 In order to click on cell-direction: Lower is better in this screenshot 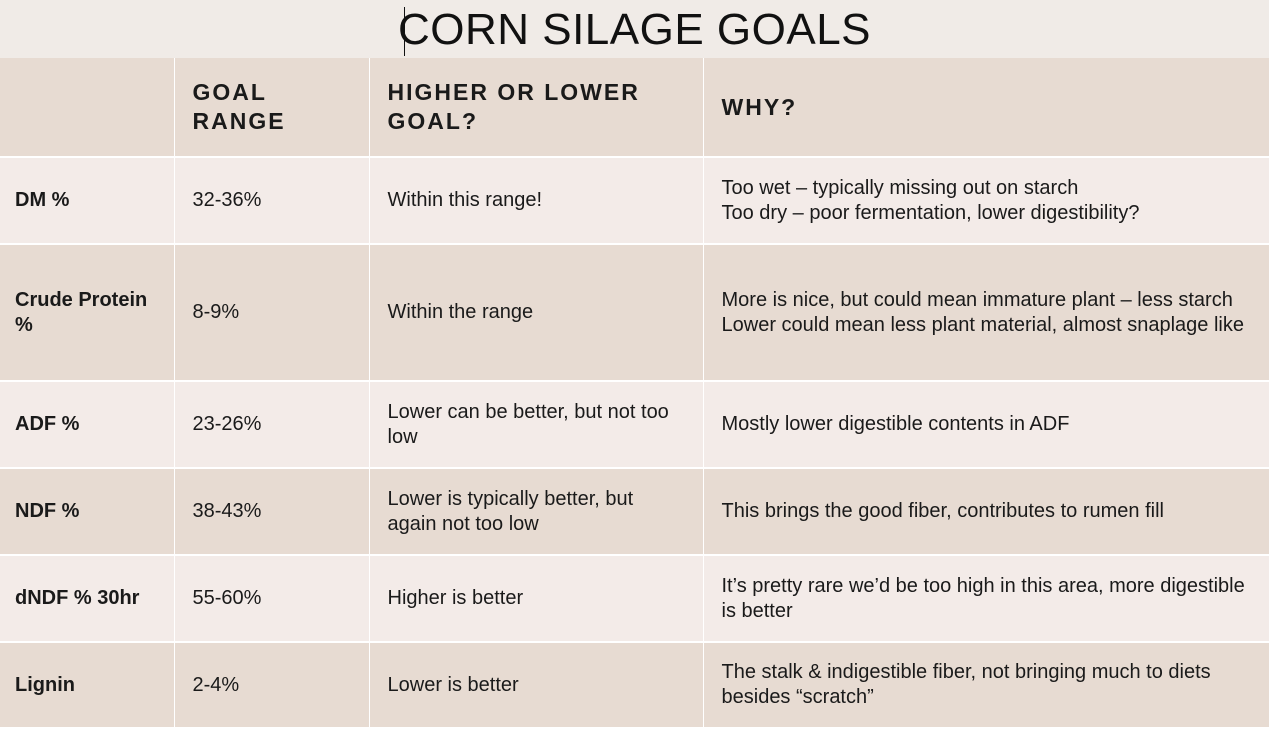, I will do `click(536, 685)`.